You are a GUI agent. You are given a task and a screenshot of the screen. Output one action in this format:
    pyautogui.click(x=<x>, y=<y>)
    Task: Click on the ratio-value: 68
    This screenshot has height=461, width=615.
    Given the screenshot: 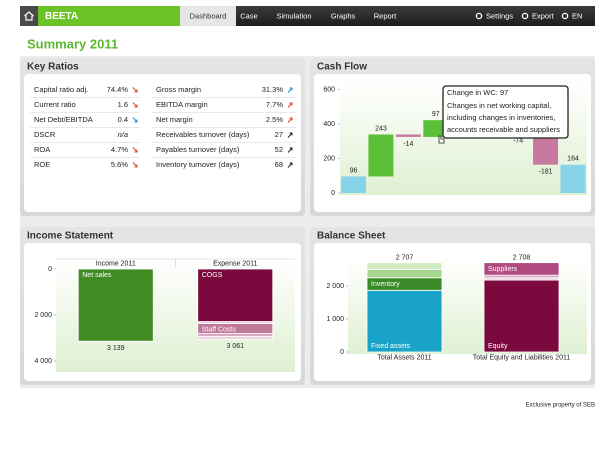 What is the action you would take?
    pyautogui.click(x=279, y=164)
    